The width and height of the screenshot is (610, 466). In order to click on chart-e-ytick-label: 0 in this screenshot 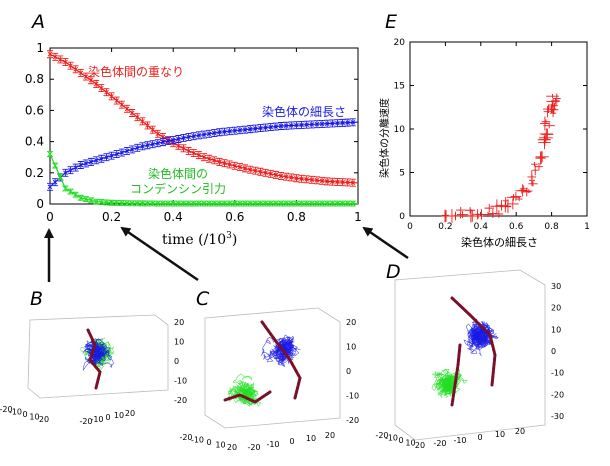, I will do `click(402, 217)`.